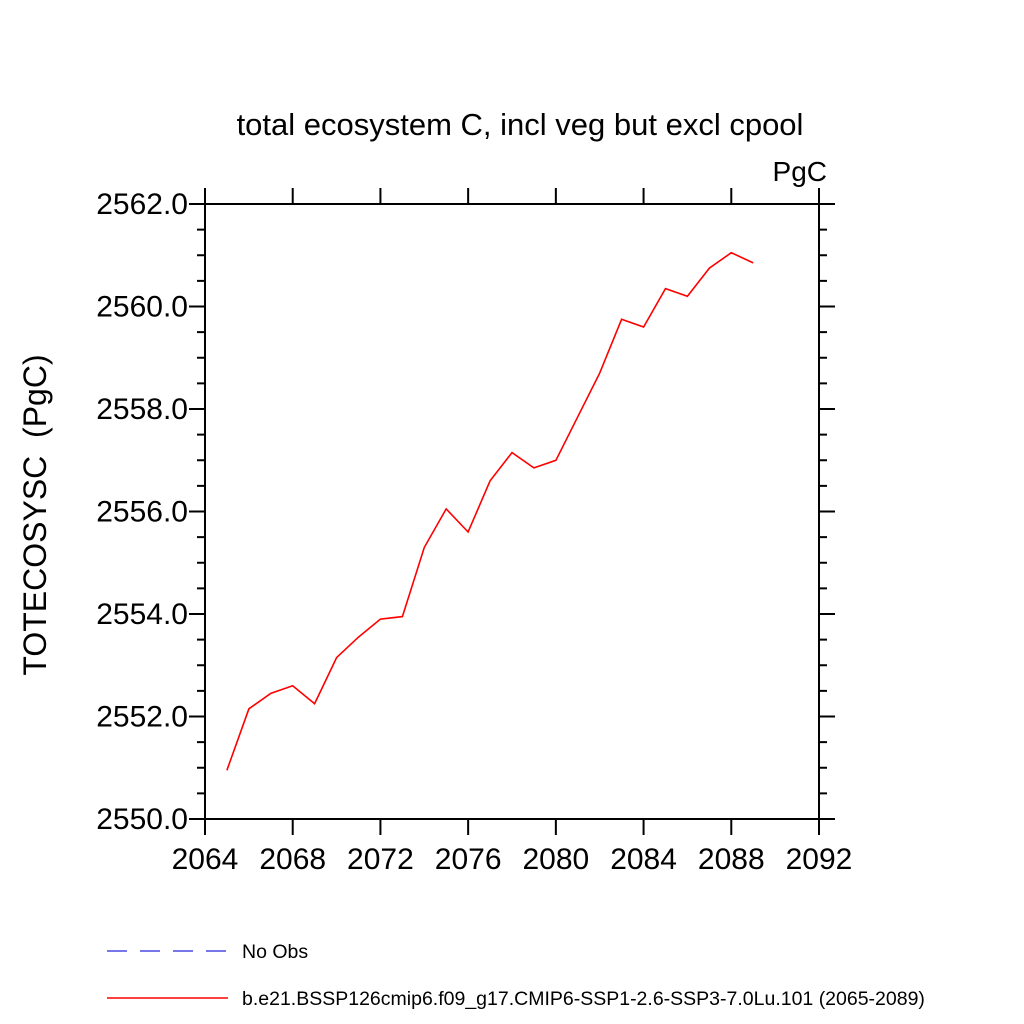 The height and width of the screenshot is (1024, 1024). What do you see at coordinates (731, 859) in the screenshot?
I see `x-tick-label: 2088` at bounding box center [731, 859].